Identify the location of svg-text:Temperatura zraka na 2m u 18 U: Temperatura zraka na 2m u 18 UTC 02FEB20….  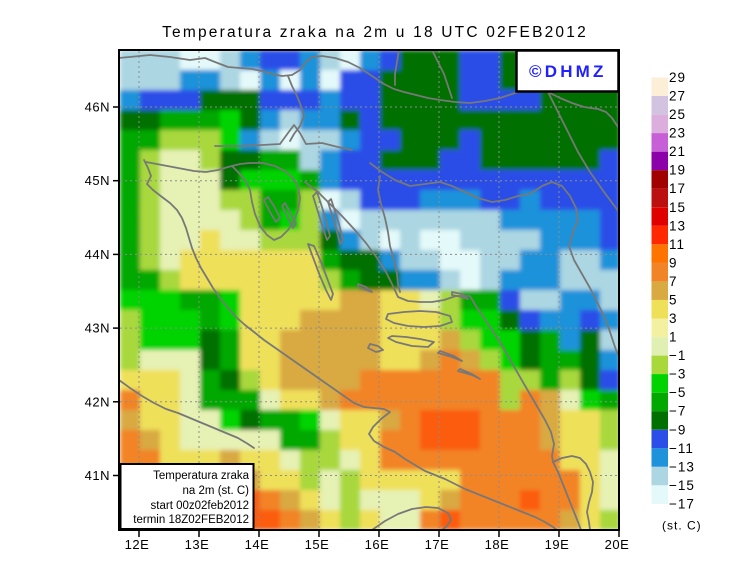
(375, 32).